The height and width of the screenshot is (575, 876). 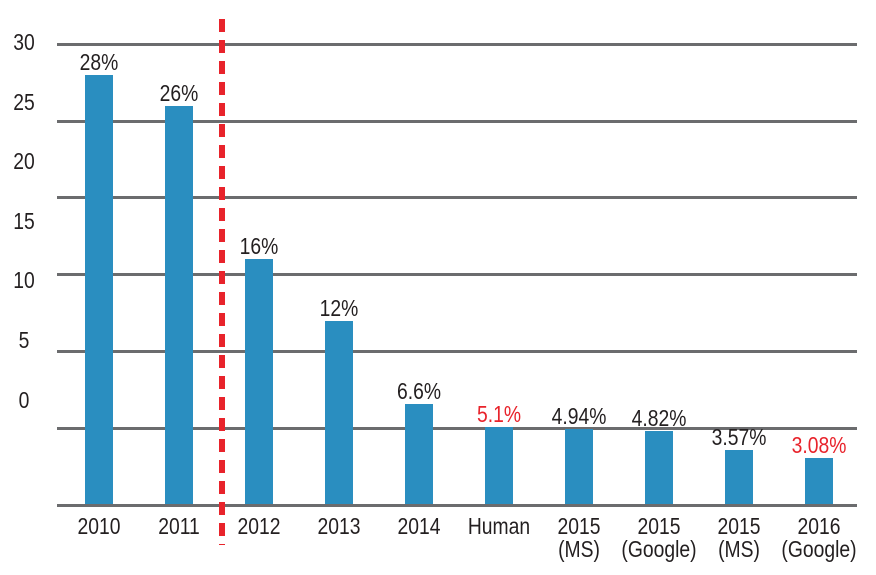 I want to click on bar-human, so click(x=498, y=465).